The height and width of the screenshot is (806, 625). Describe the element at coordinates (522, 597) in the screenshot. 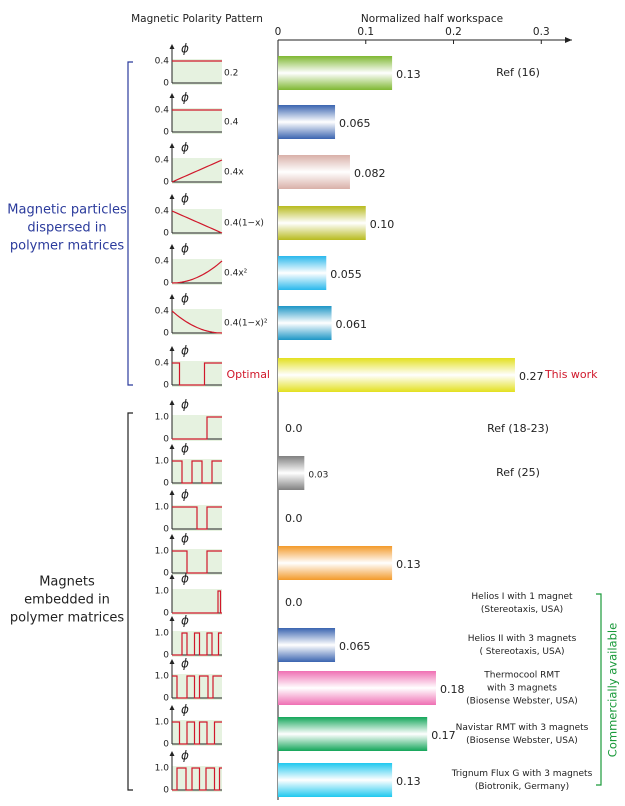

I see `note: Helios I with 1 magnet` at that location.